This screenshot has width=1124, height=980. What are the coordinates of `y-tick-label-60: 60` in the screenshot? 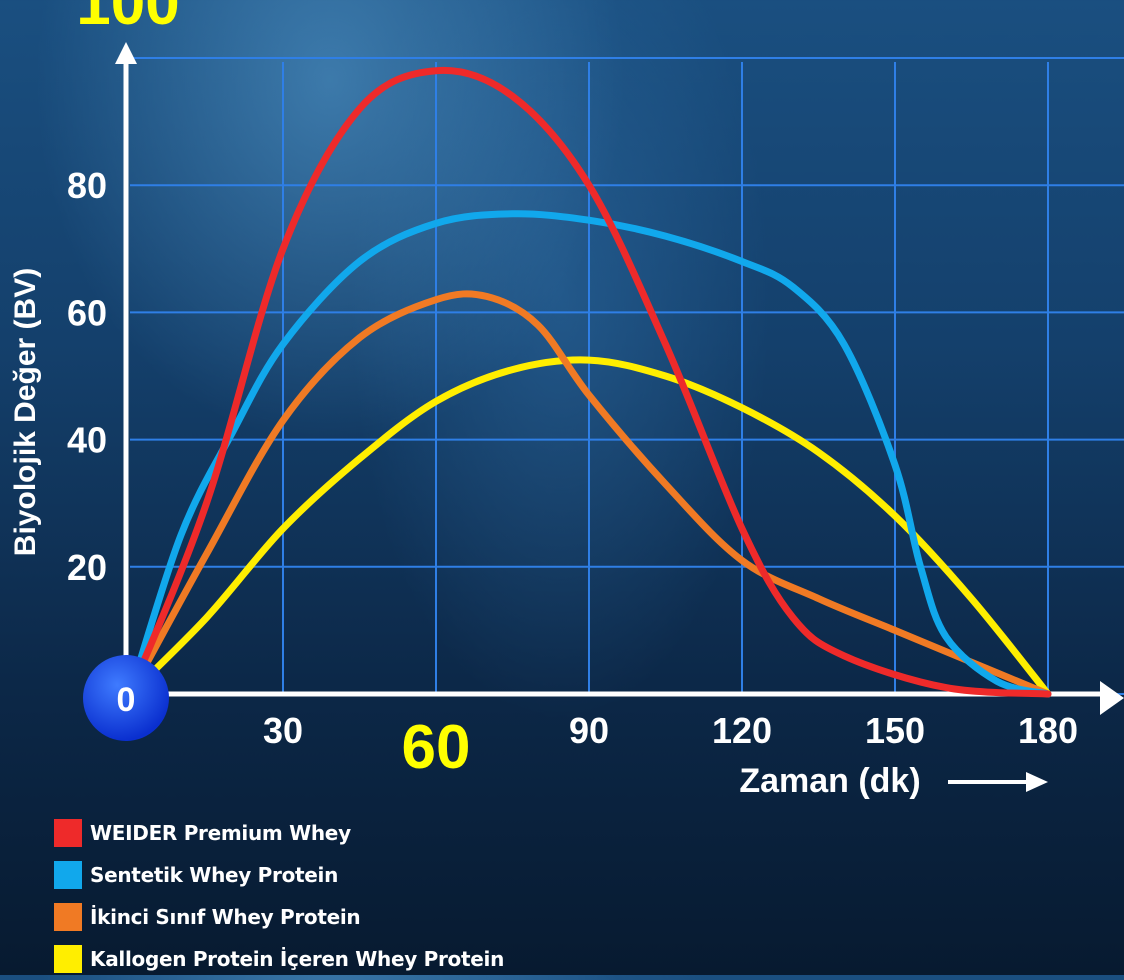 It's located at (87, 312).